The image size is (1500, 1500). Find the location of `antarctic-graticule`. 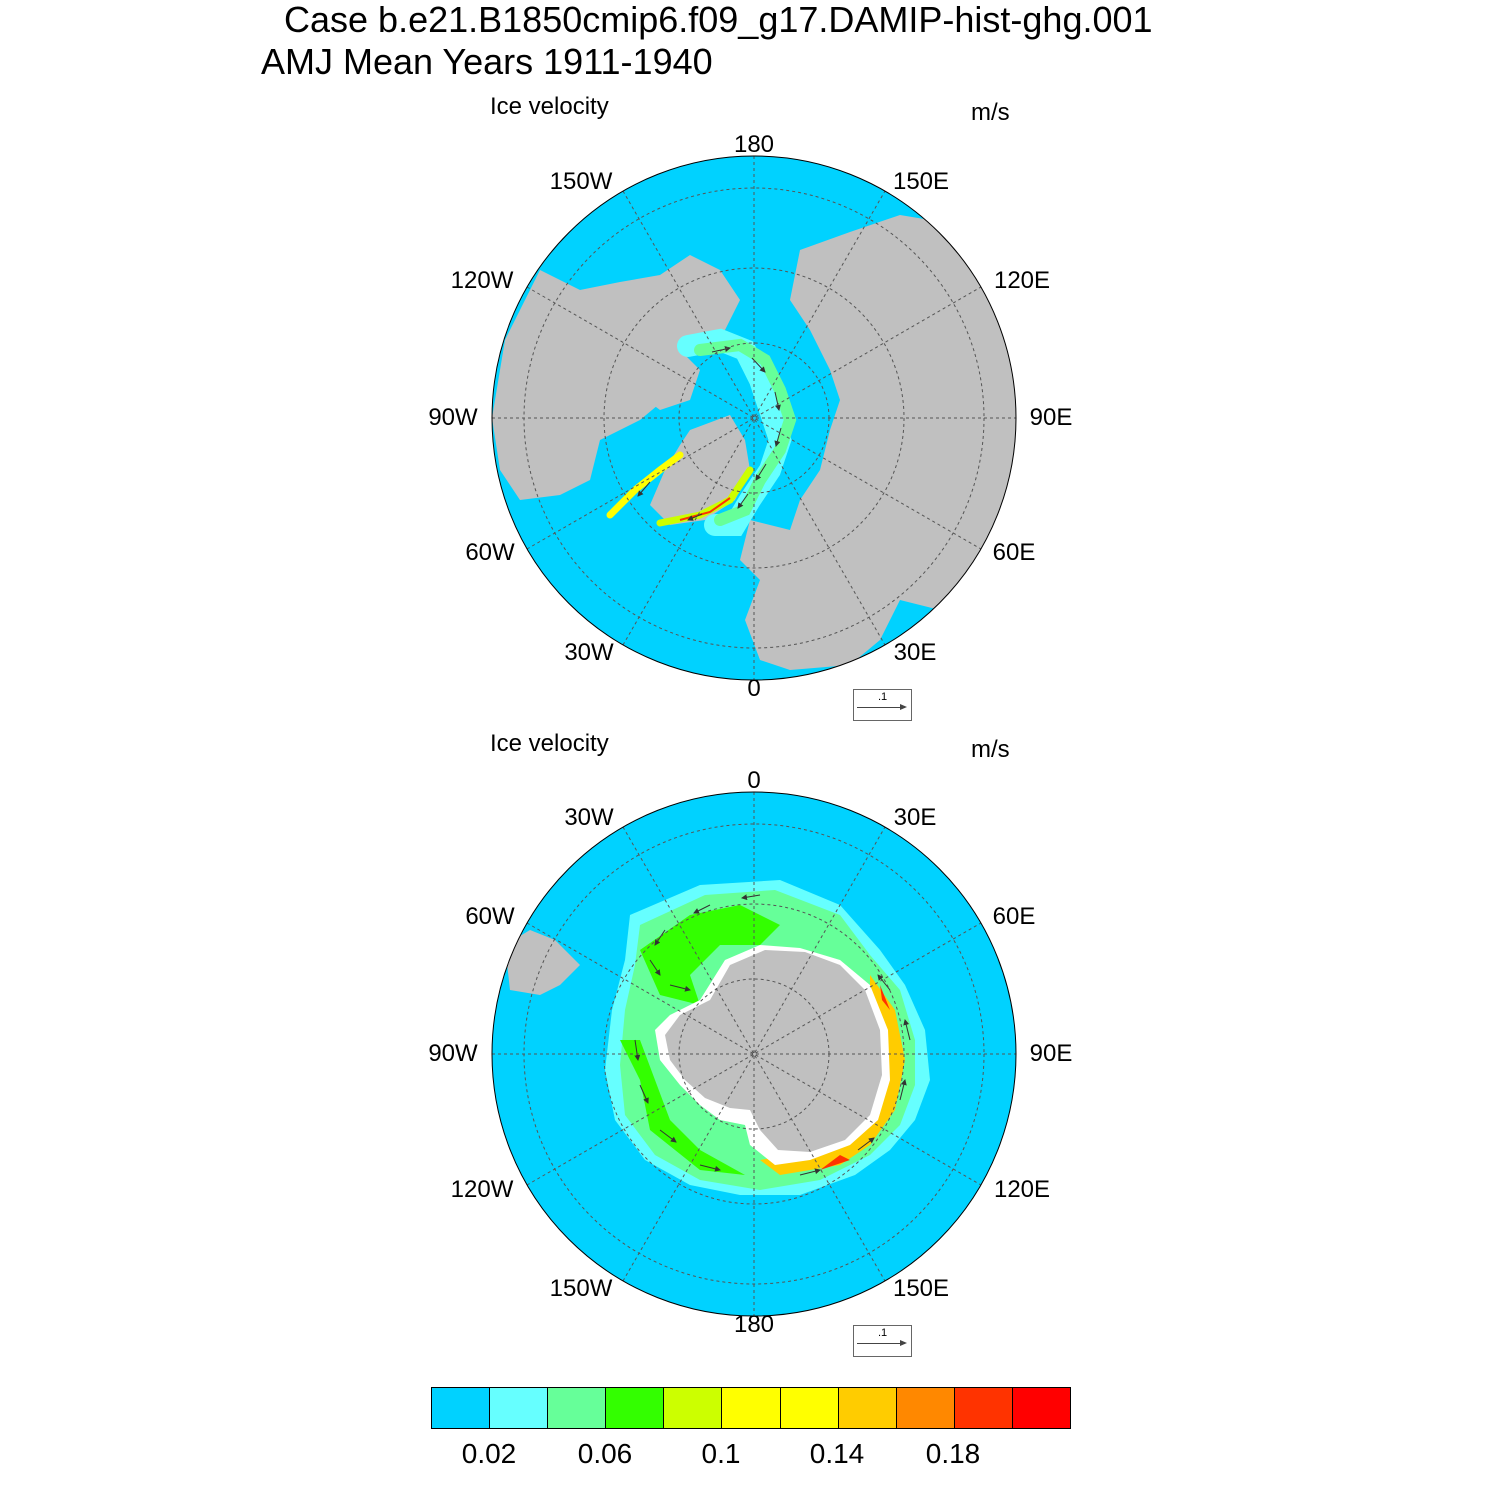

antarctic-graticule is located at coordinates (754, 1054).